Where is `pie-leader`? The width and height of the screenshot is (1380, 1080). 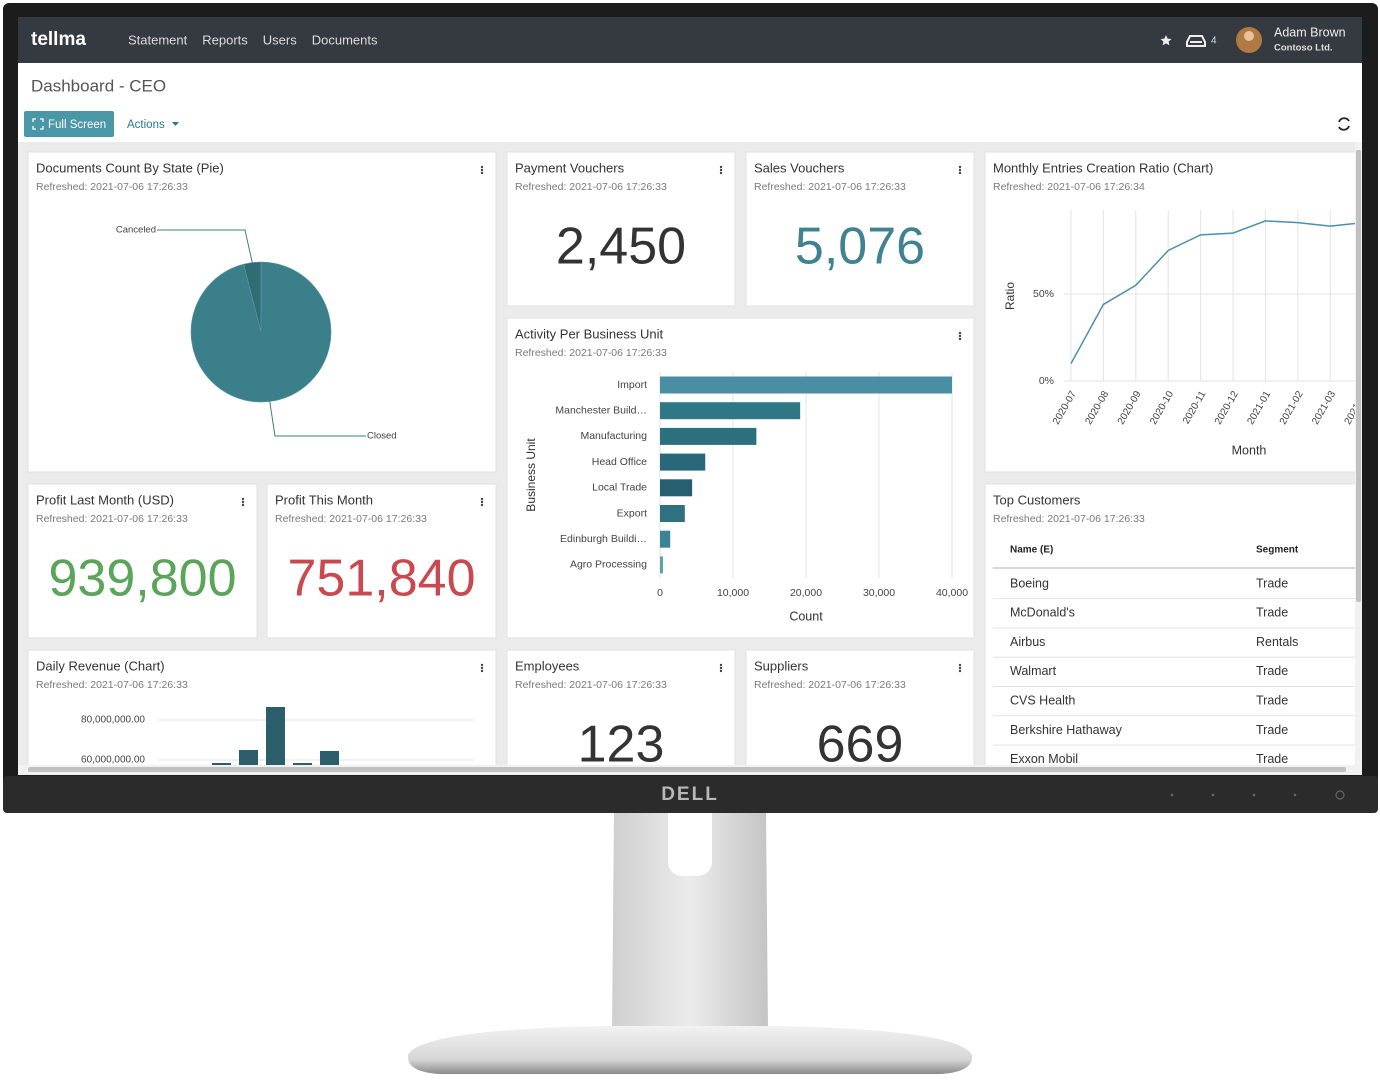
pie-leader is located at coordinates (205, 246).